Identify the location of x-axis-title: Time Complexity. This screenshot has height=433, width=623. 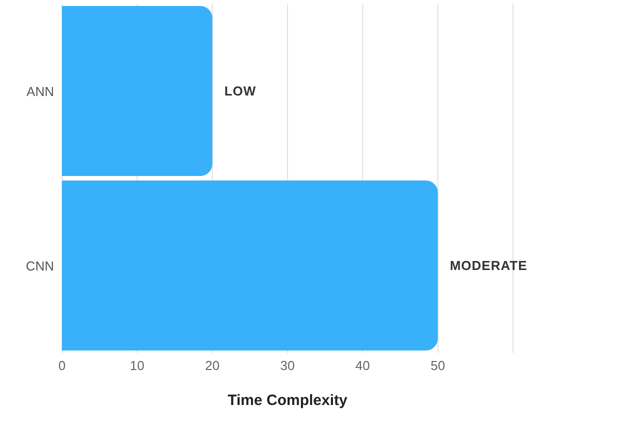
(288, 400).